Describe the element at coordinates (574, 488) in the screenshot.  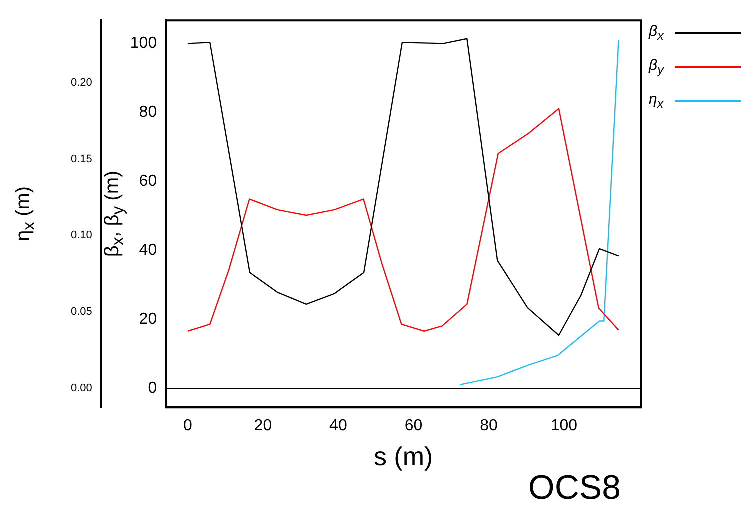
I see `text: OCS8` at that location.